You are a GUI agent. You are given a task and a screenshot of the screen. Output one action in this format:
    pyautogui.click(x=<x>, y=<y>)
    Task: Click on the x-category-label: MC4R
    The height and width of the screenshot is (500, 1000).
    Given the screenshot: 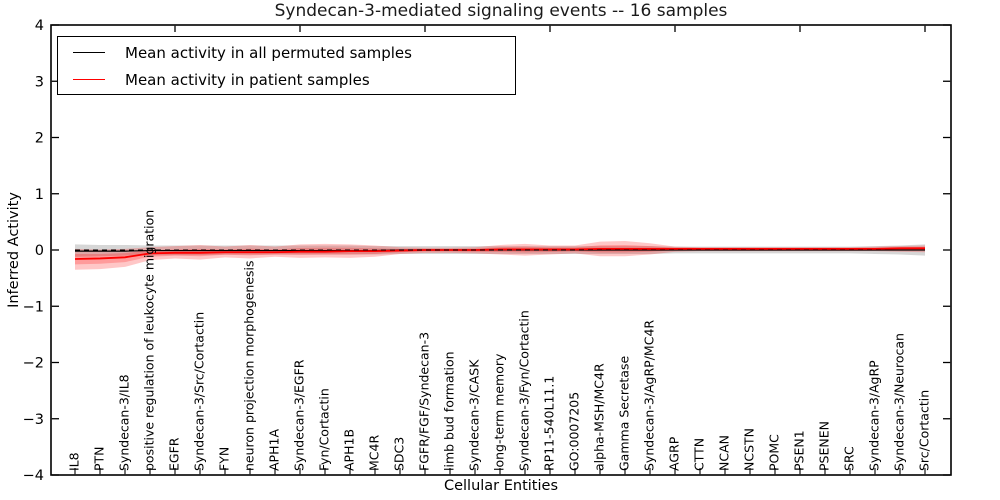 What is the action you would take?
    pyautogui.click(x=374, y=453)
    